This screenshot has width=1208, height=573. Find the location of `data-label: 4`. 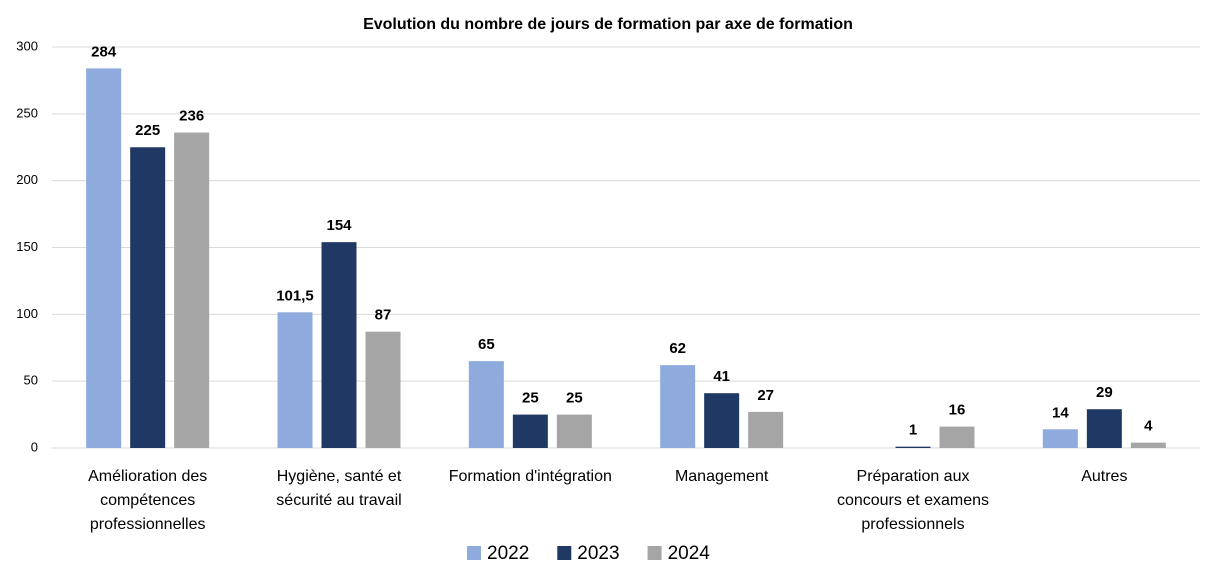

data-label: 4 is located at coordinates (1148, 426).